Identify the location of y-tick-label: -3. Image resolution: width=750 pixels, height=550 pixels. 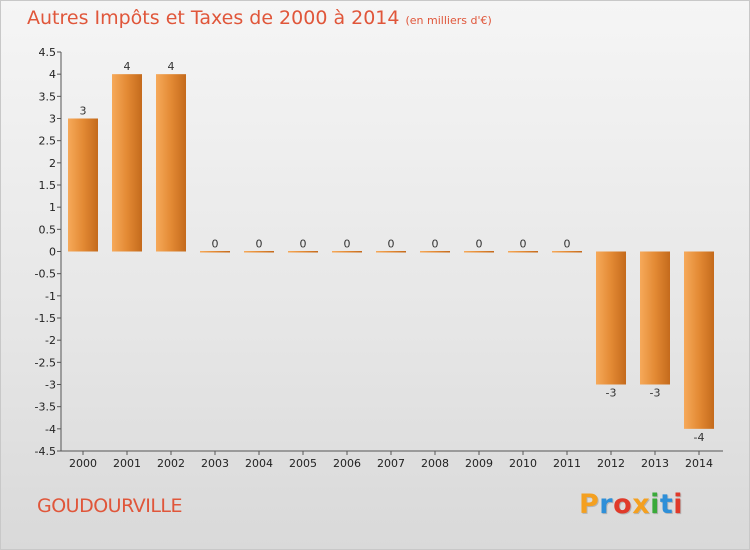
(50, 385).